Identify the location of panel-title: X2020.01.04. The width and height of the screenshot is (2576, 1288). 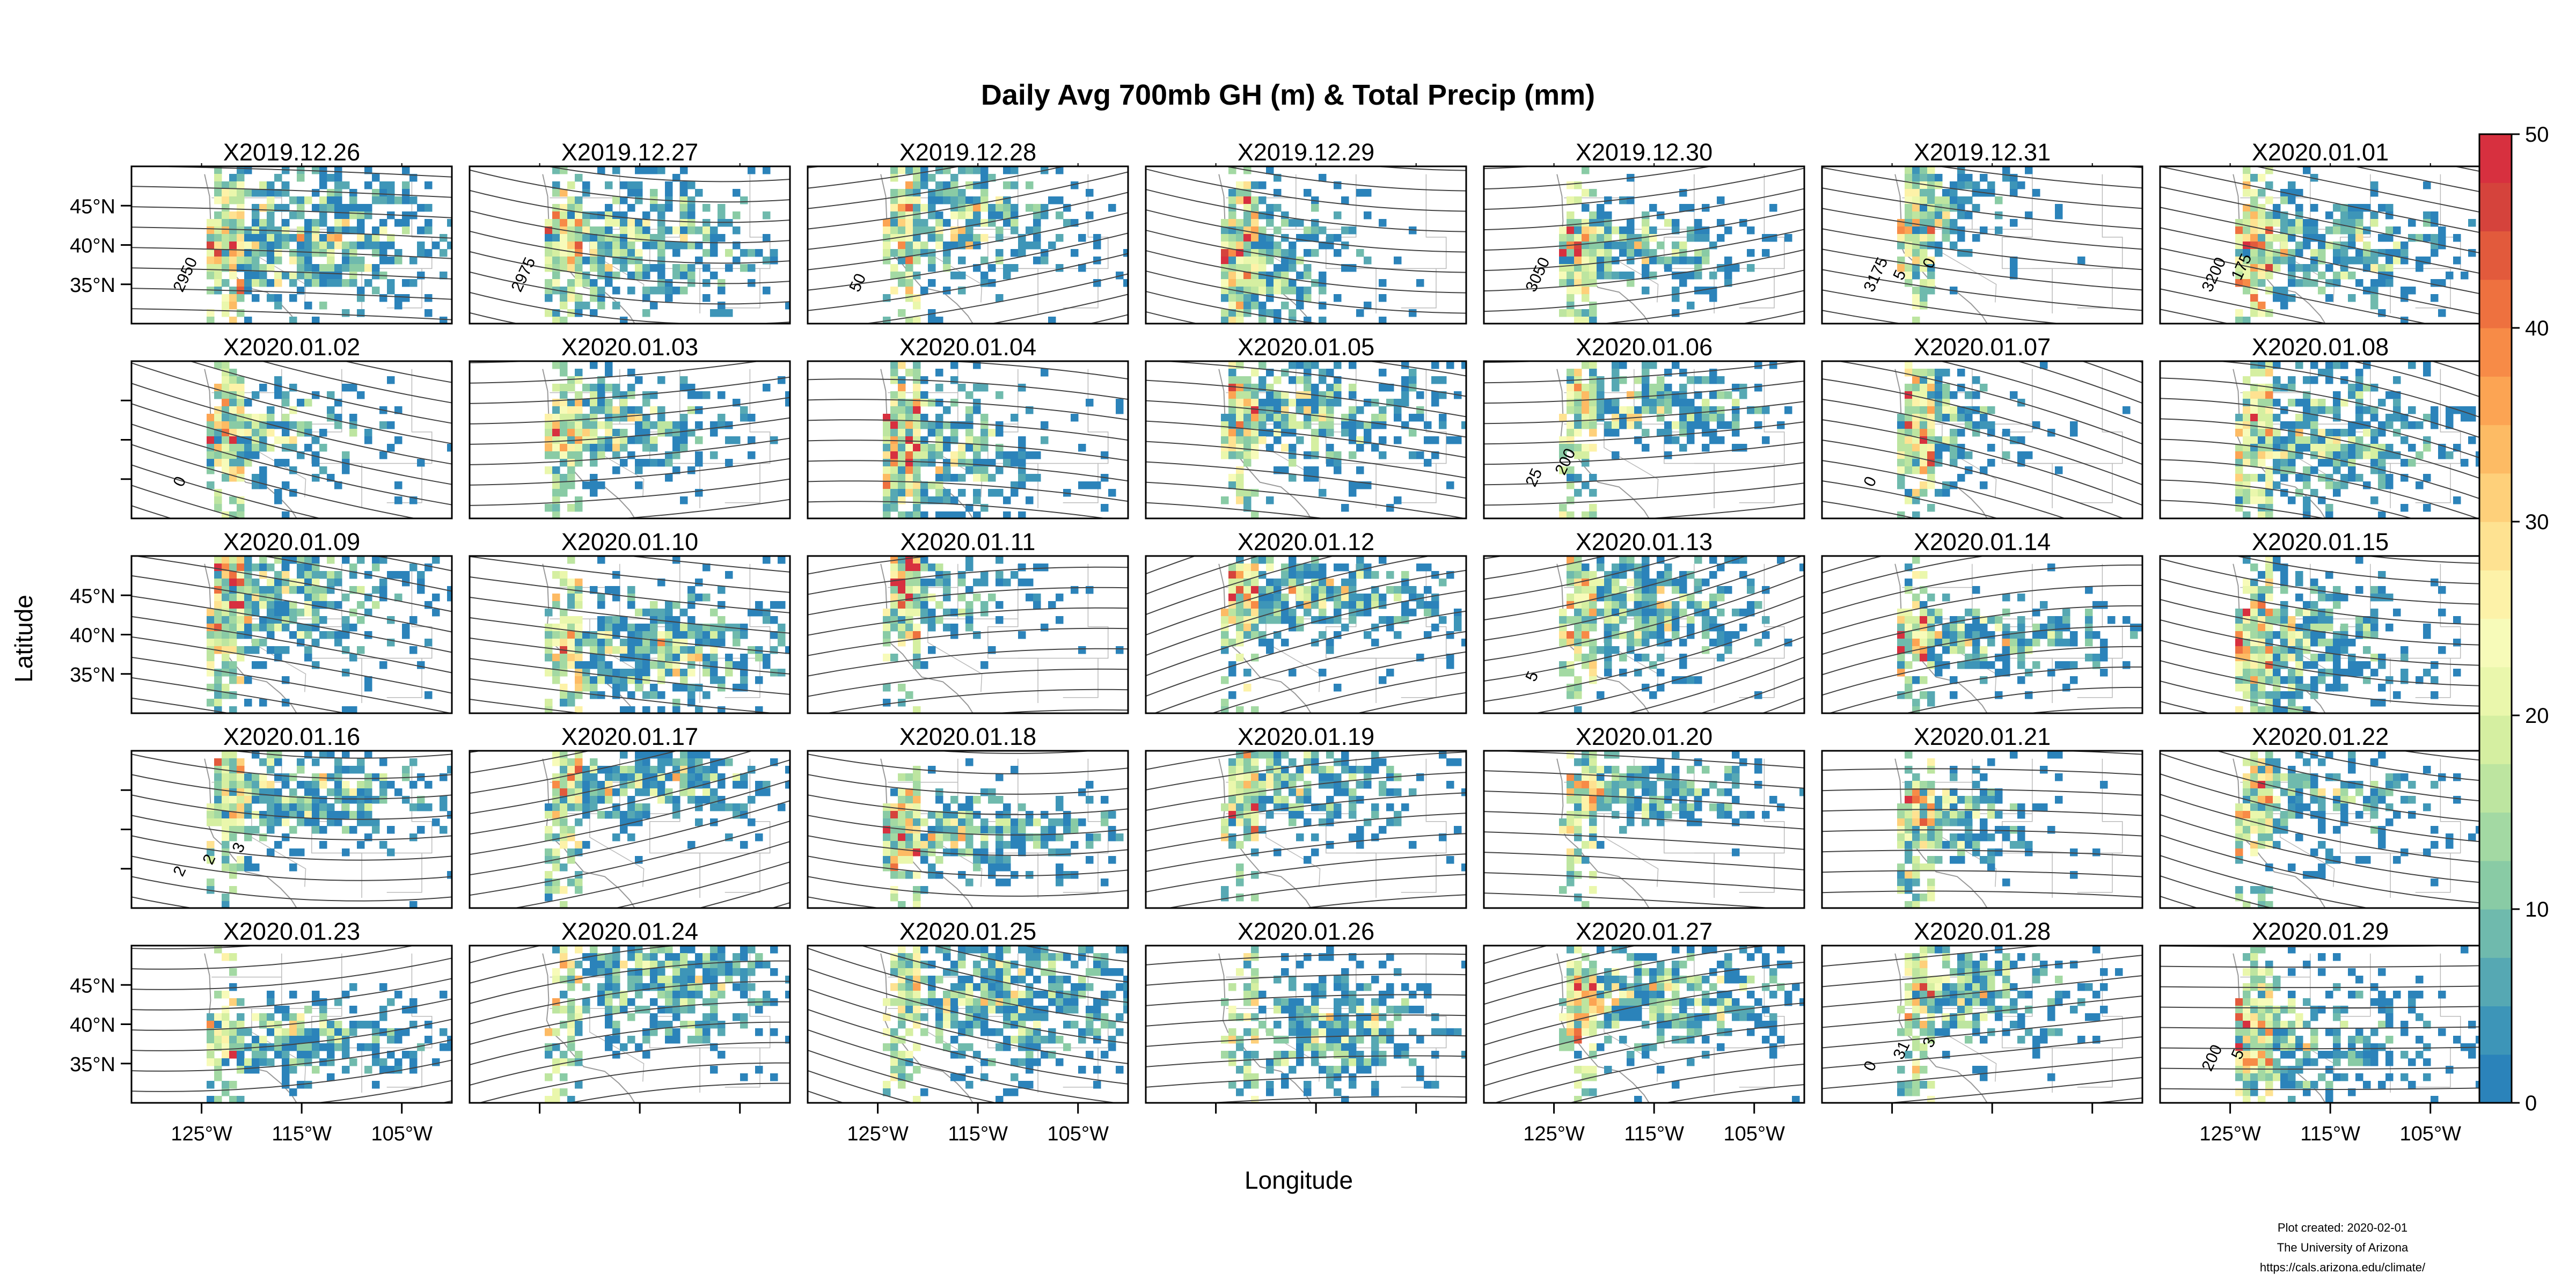
(967, 347).